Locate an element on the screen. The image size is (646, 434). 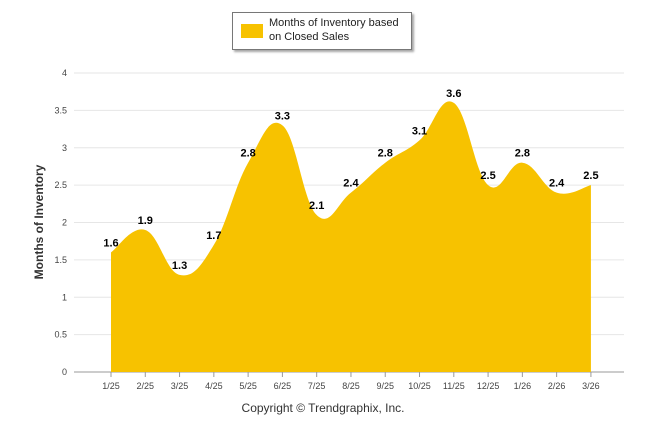
y-tick-label: 3 is located at coordinates (64, 148).